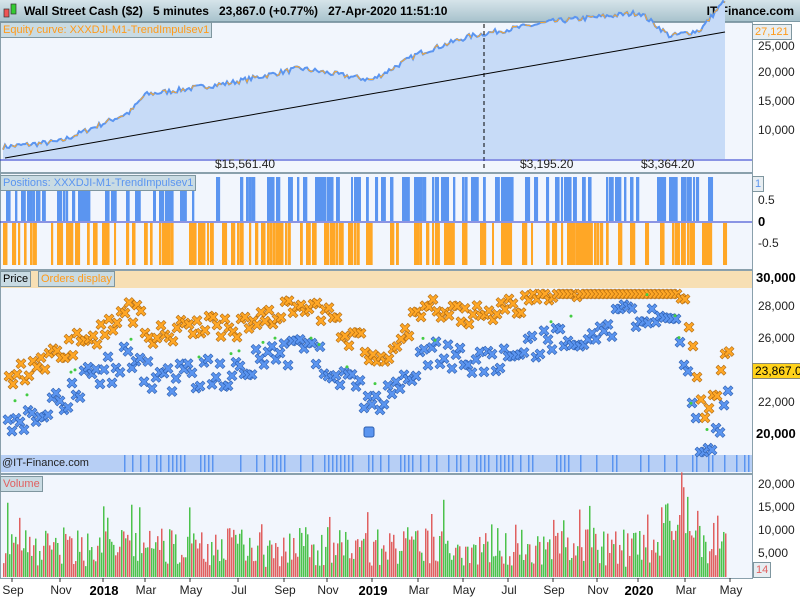 The width and height of the screenshot is (800, 600). What do you see at coordinates (245, 164) in the screenshot?
I see `gain-label: $15,561.40` at bounding box center [245, 164].